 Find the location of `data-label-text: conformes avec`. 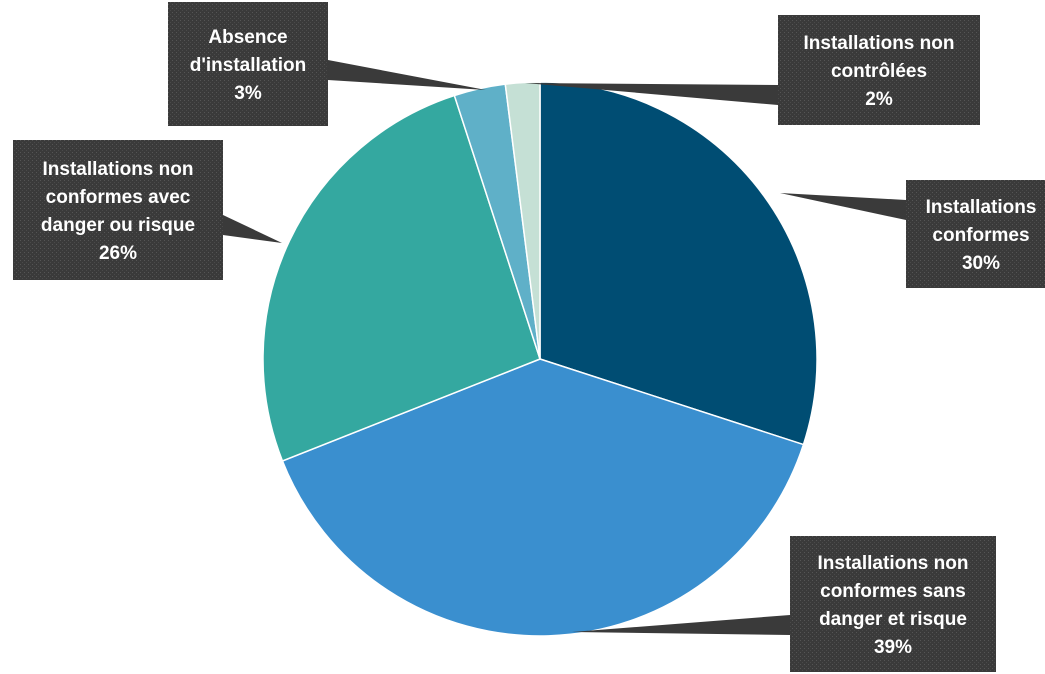

data-label-text: conformes avec is located at coordinates (118, 197).